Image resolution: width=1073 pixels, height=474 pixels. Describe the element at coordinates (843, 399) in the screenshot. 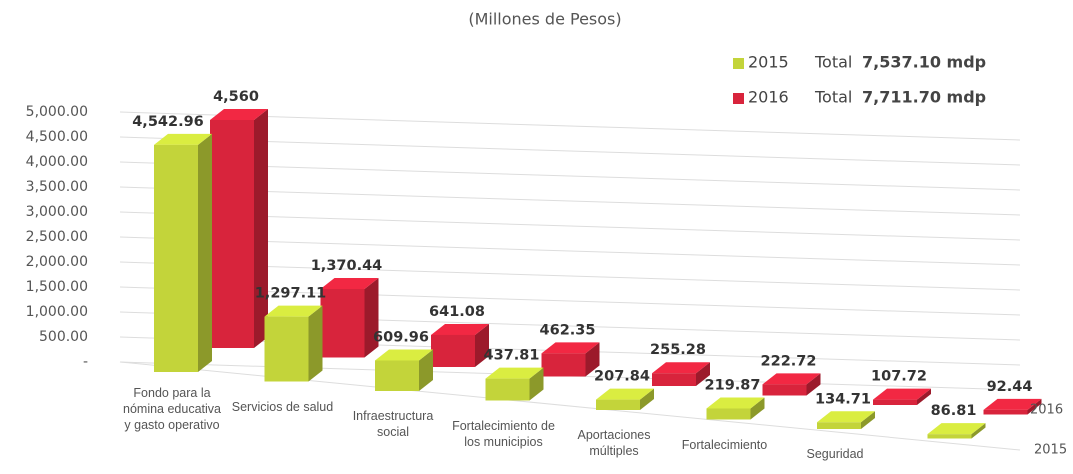

I see `data-label: 134.71` at that location.